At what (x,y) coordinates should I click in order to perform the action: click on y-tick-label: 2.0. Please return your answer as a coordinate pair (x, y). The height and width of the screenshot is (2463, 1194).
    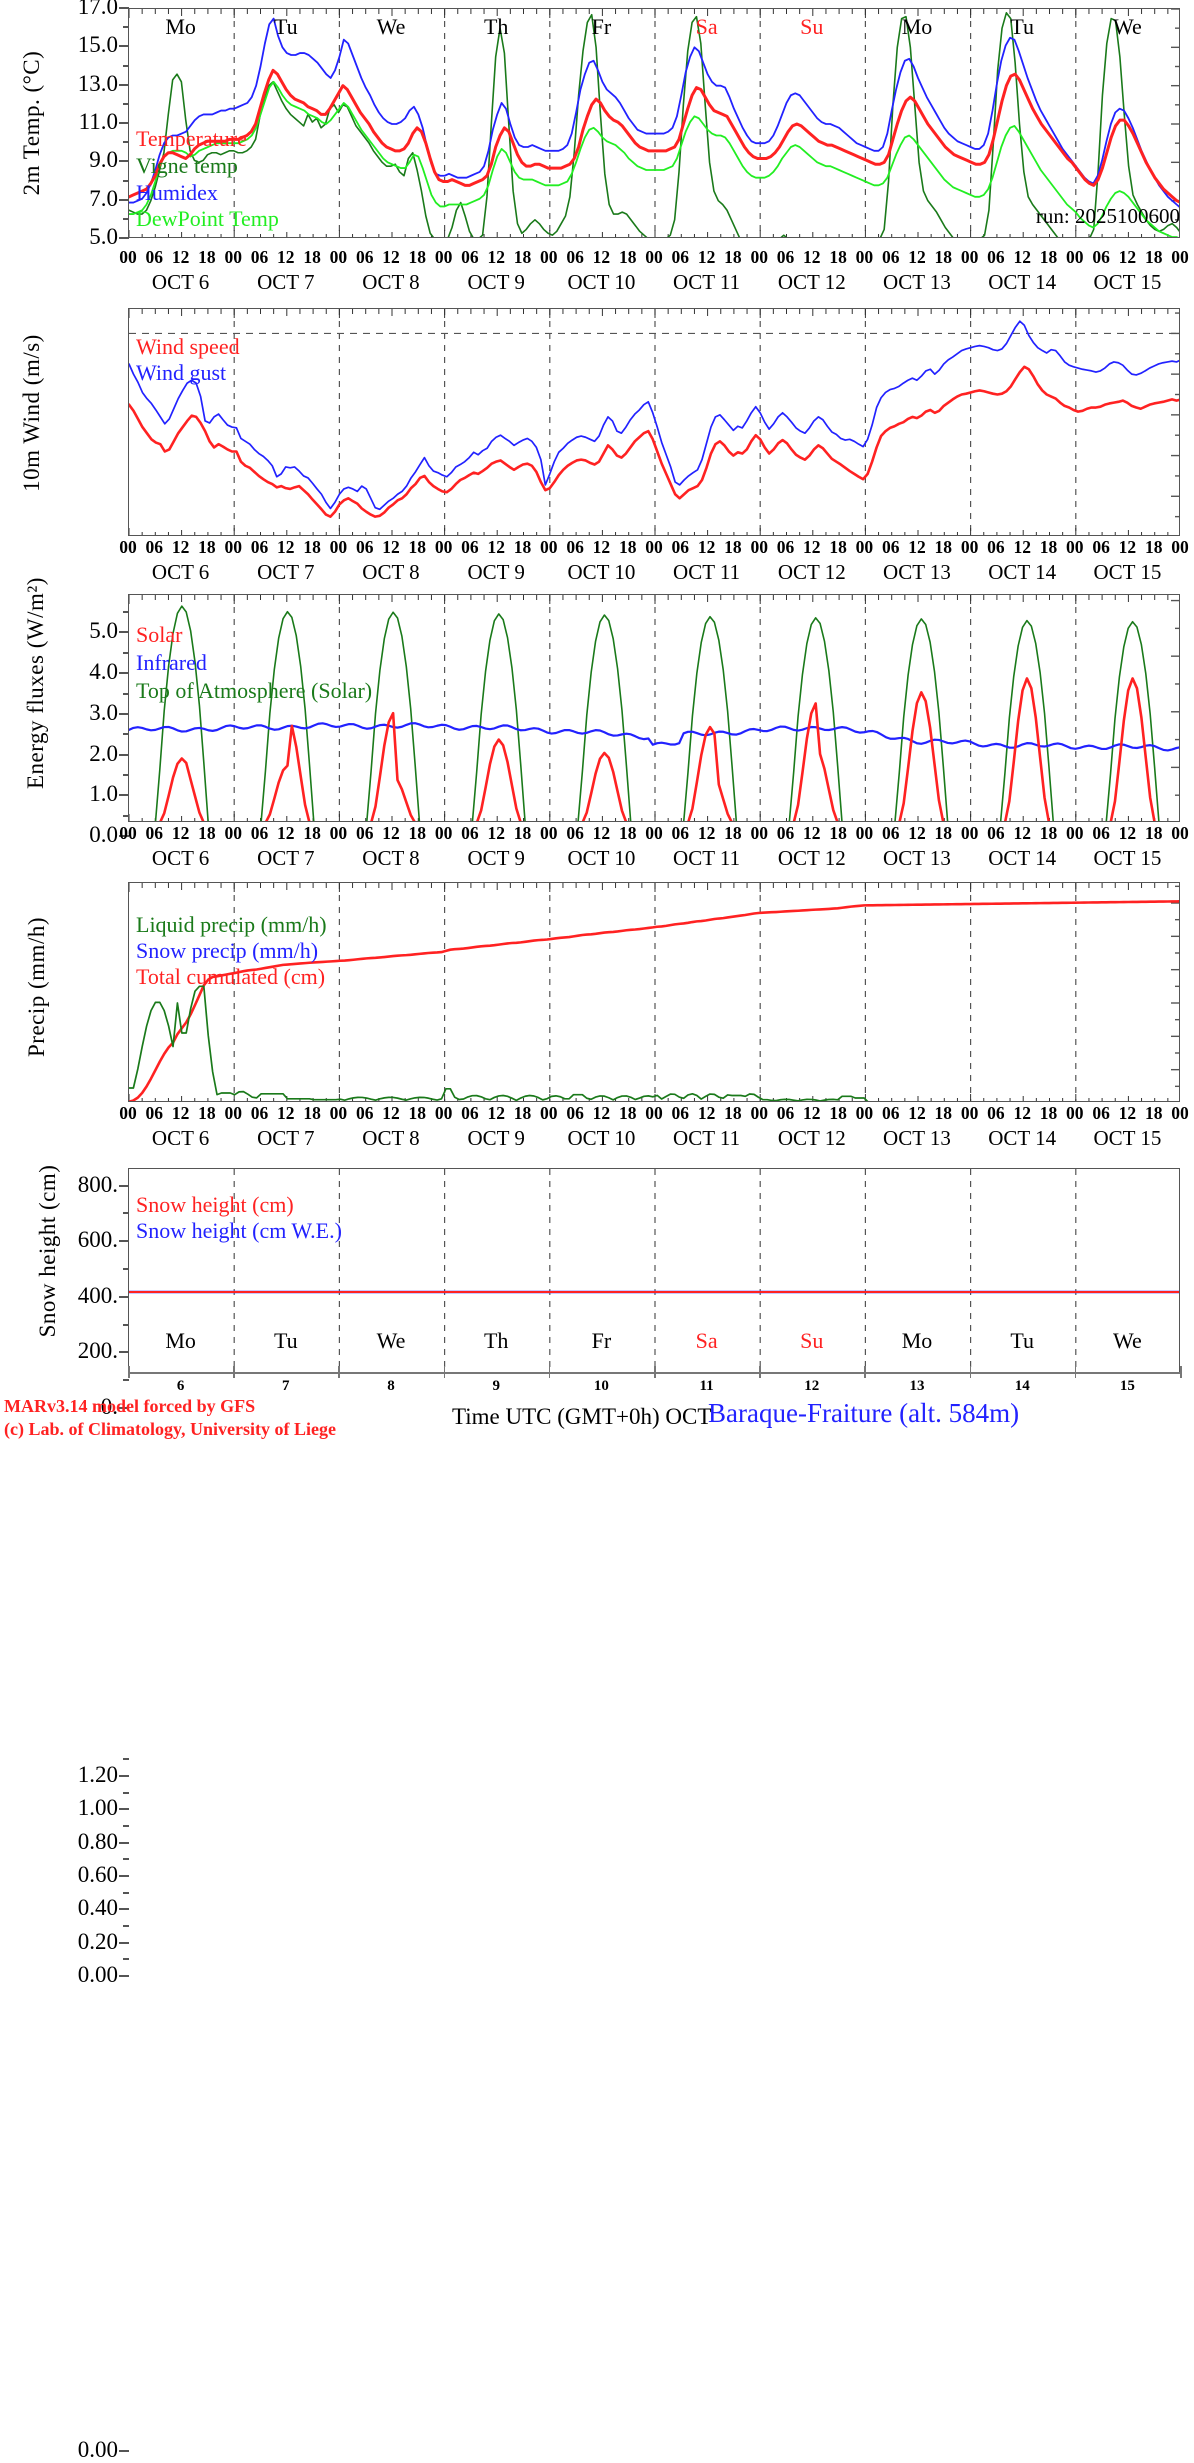
    Looking at the image, I should click on (103, 753).